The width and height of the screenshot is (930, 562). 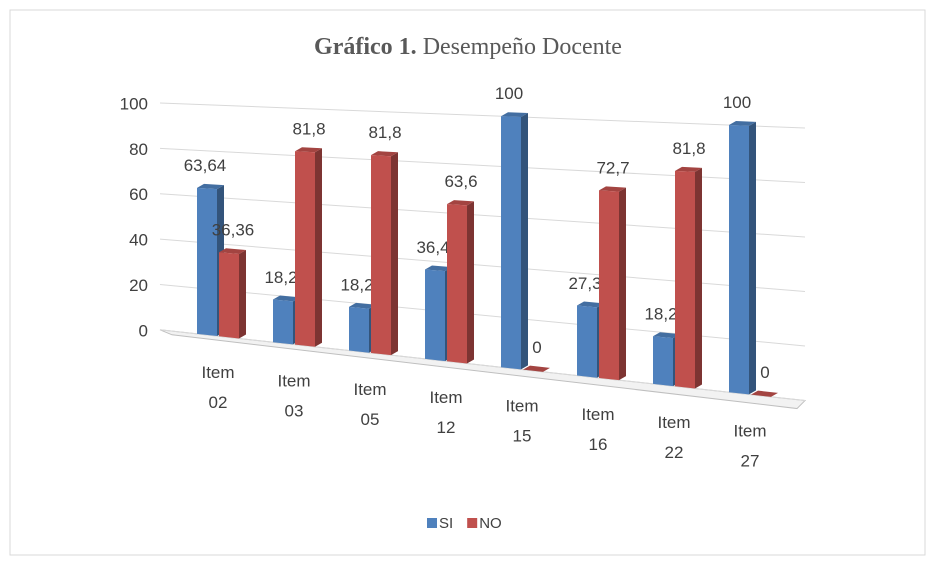 I want to click on legend-label: SI, so click(x=446, y=523).